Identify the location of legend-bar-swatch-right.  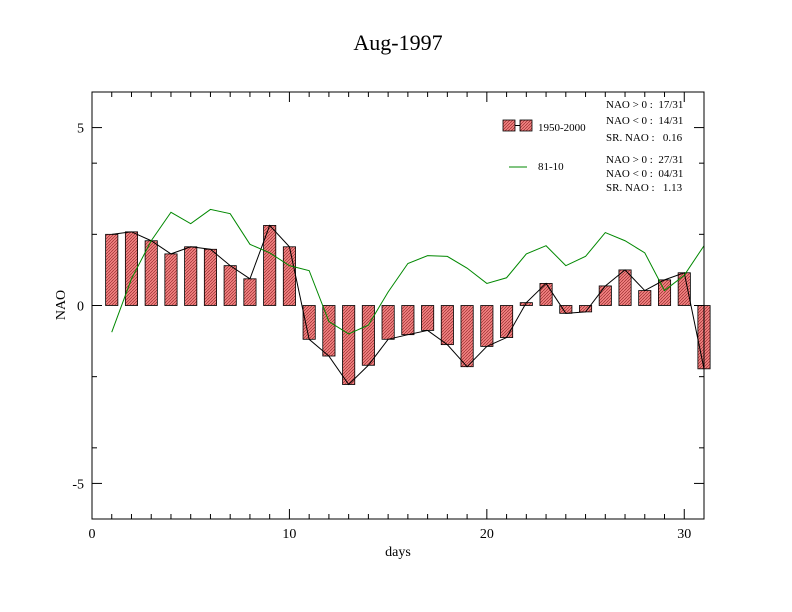
(526, 125).